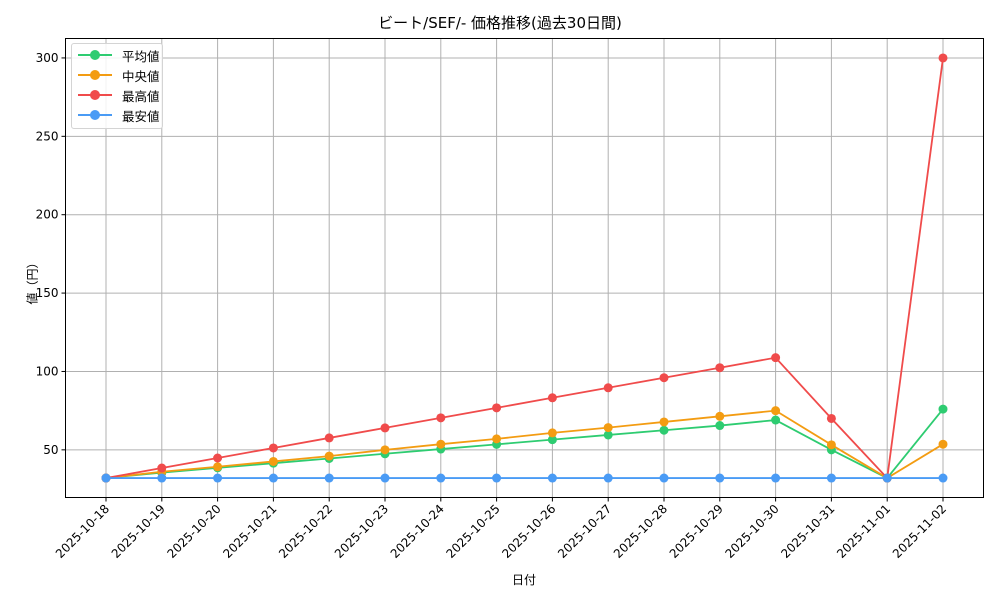  Describe the element at coordinates (141, 96) in the screenshot. I see `legend-label: 最高値` at that location.